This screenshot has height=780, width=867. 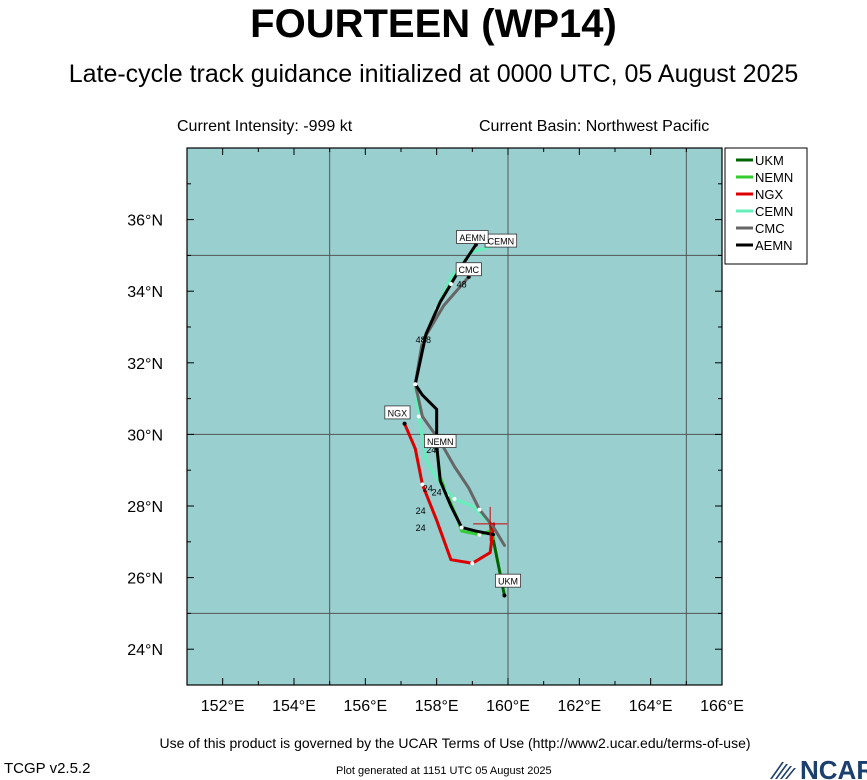 I want to click on x-tick-label: 162°E, so click(x=579, y=706).